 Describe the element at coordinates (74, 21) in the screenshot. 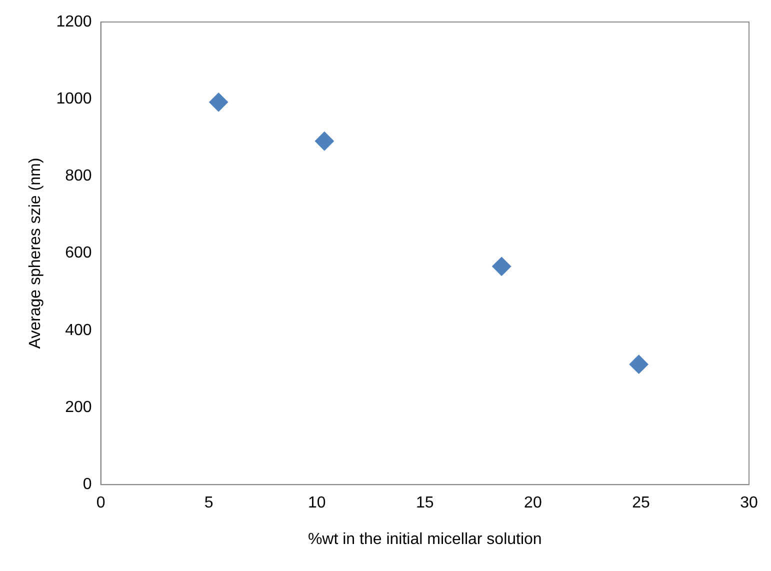

I see `y-tick-label: 1200` at that location.